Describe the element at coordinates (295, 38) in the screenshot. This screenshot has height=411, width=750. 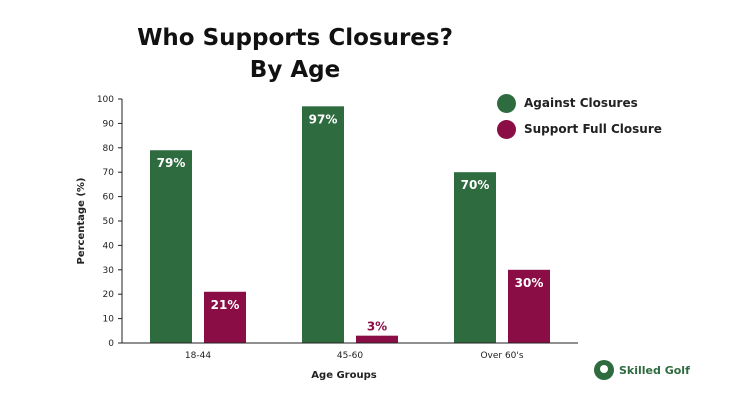
I see `chart-title-line-1: Who Supports Closures?` at that location.